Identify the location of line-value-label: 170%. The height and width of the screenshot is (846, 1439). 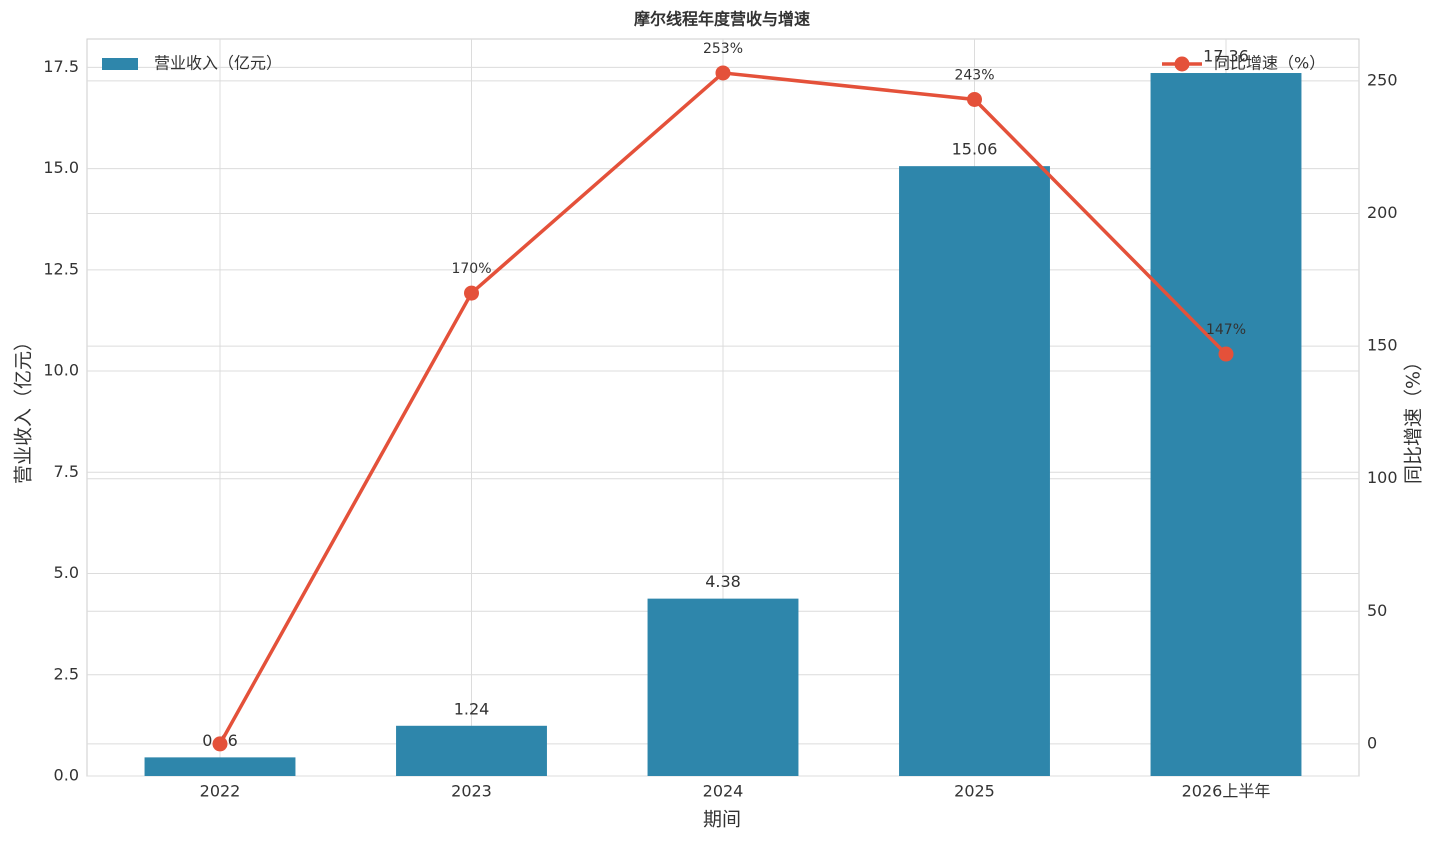
(471, 269).